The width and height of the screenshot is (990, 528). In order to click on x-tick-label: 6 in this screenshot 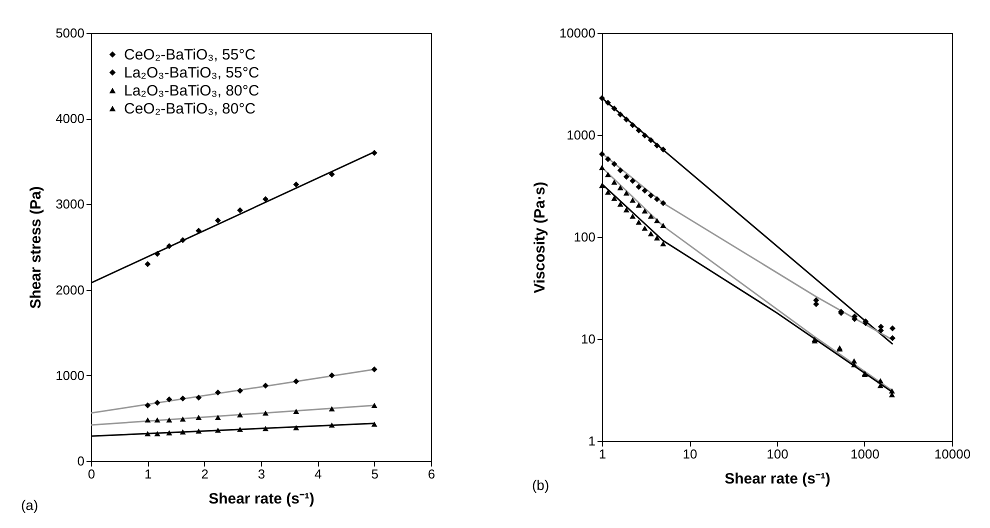, I will do `click(432, 474)`.